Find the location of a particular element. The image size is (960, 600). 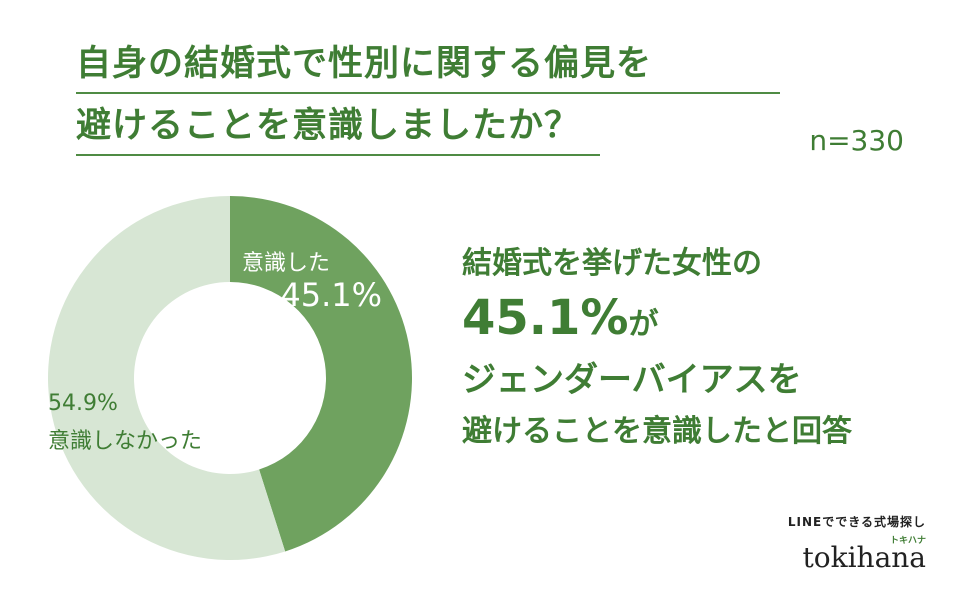

slice-2-value-label: 54.9% is located at coordinates (83, 403).